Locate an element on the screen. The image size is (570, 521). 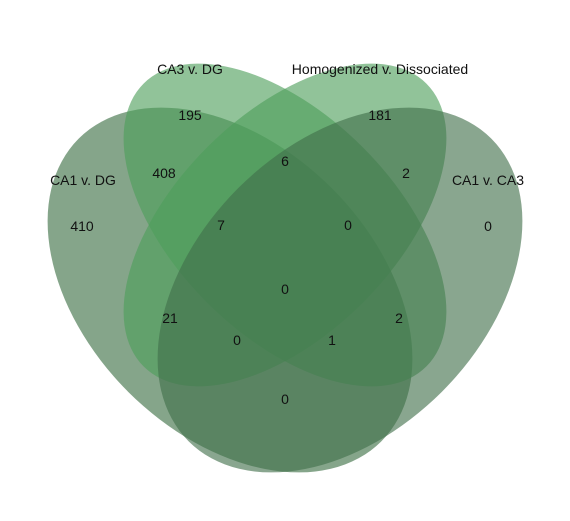
region-count-ca3-homogenized-ca1ca3: 0 is located at coordinates (348, 225).